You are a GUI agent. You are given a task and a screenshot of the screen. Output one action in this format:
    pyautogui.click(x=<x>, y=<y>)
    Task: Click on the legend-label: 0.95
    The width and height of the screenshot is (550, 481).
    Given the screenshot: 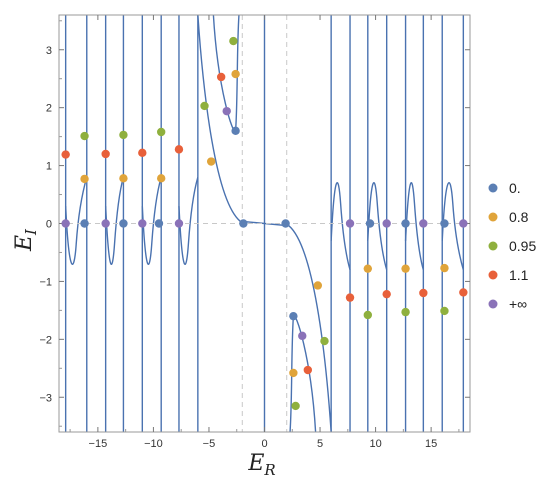 What is the action you would take?
    pyautogui.click(x=522, y=246)
    